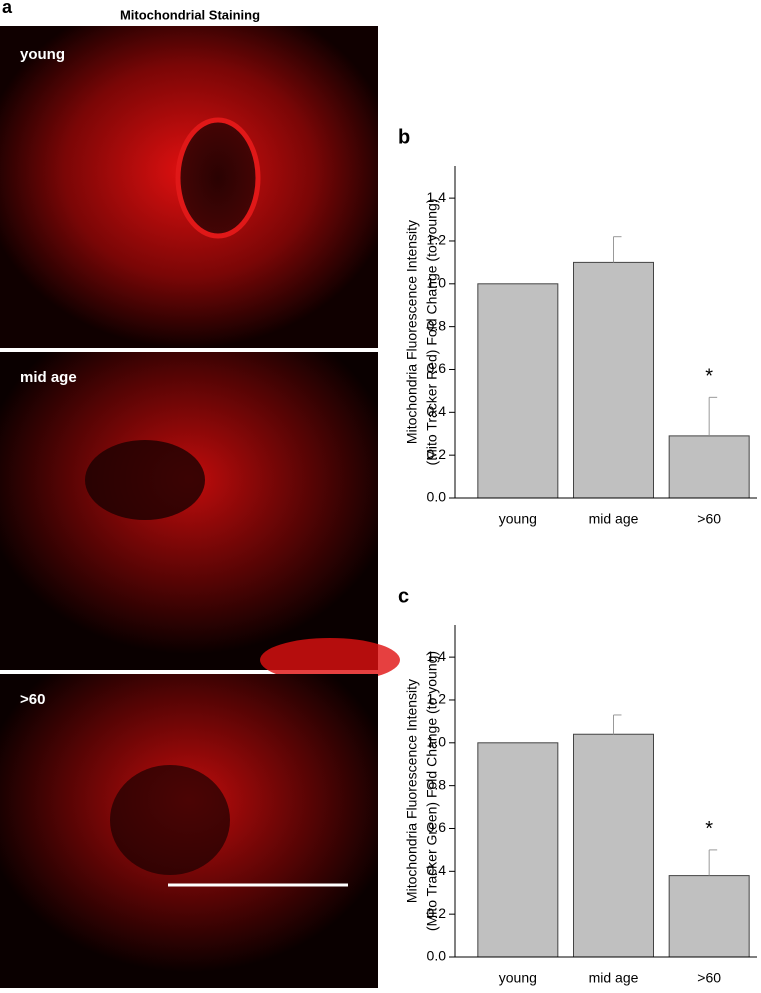 This screenshot has width=761, height=993. I want to click on image-label: >60, so click(32, 699).